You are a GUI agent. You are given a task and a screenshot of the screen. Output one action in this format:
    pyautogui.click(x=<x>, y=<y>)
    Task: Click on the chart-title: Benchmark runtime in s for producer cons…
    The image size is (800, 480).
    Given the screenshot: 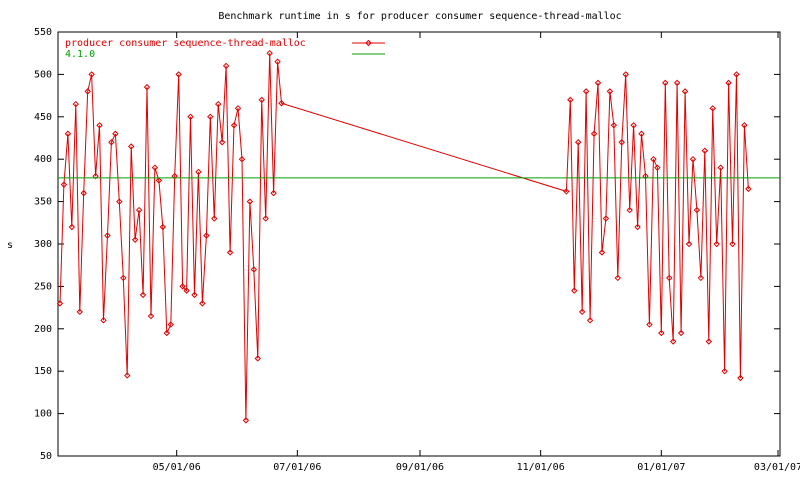 What is the action you would take?
    pyautogui.click(x=419, y=16)
    